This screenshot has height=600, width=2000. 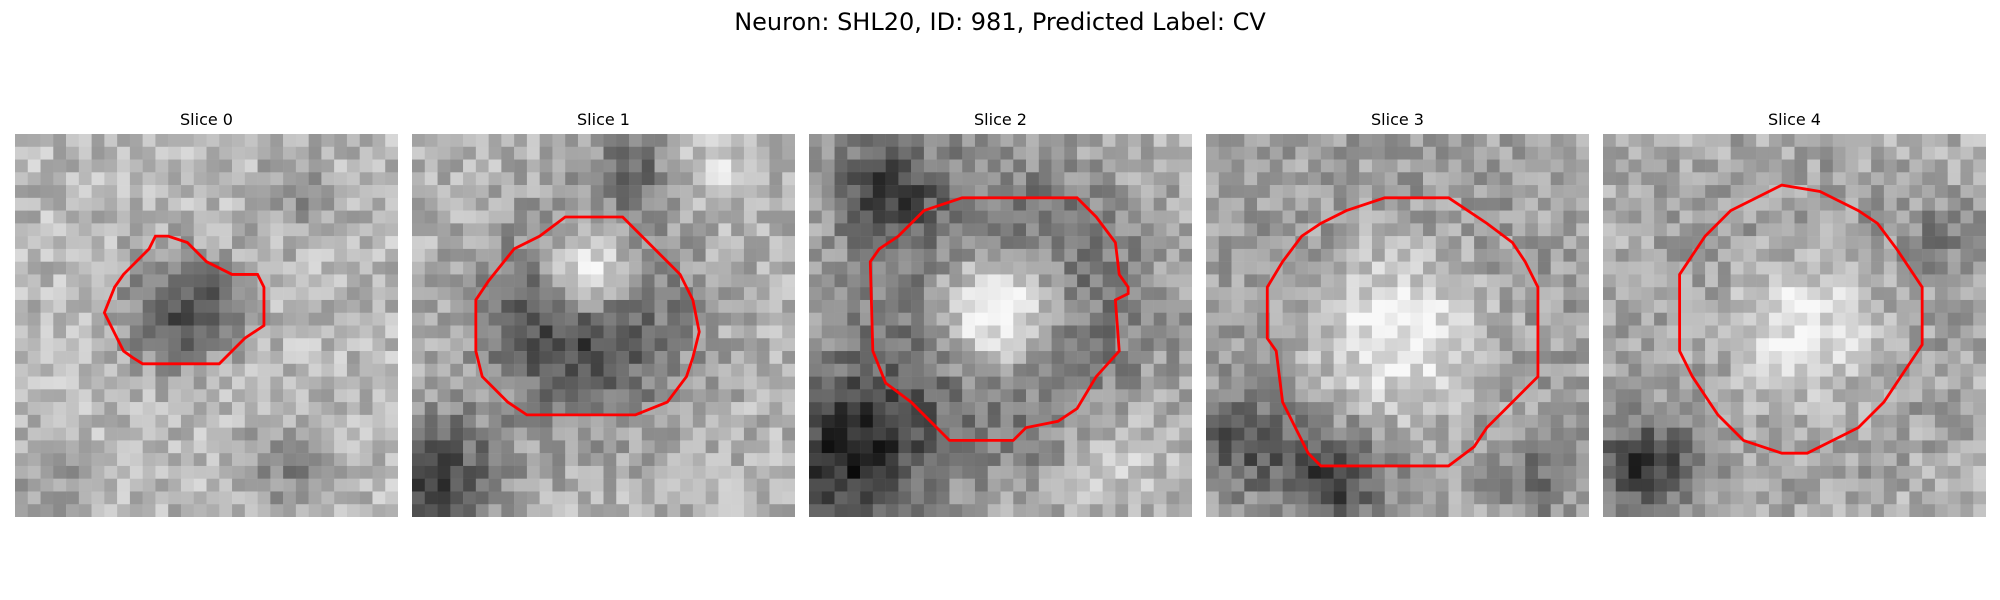 I want to click on slice-title-3: Slice 3, so click(x=1397, y=120).